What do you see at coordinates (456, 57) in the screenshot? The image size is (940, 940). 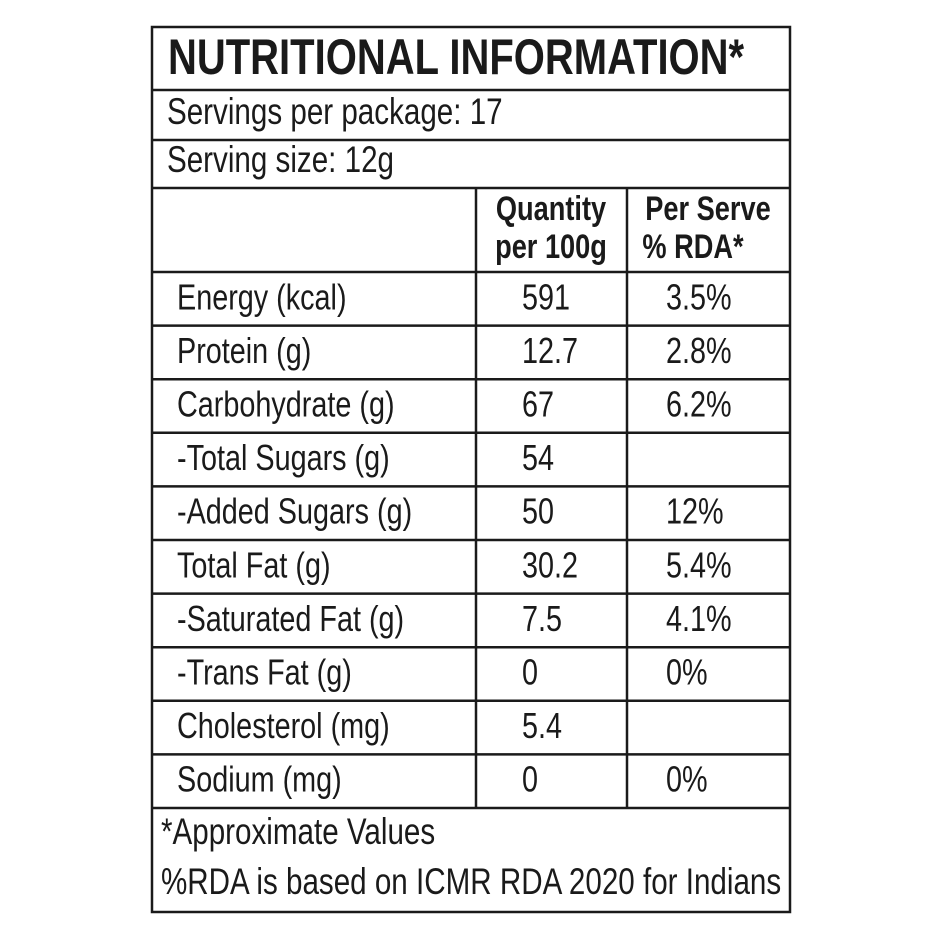 I see `title: NUTRITIONAL INFORMATION*` at bounding box center [456, 57].